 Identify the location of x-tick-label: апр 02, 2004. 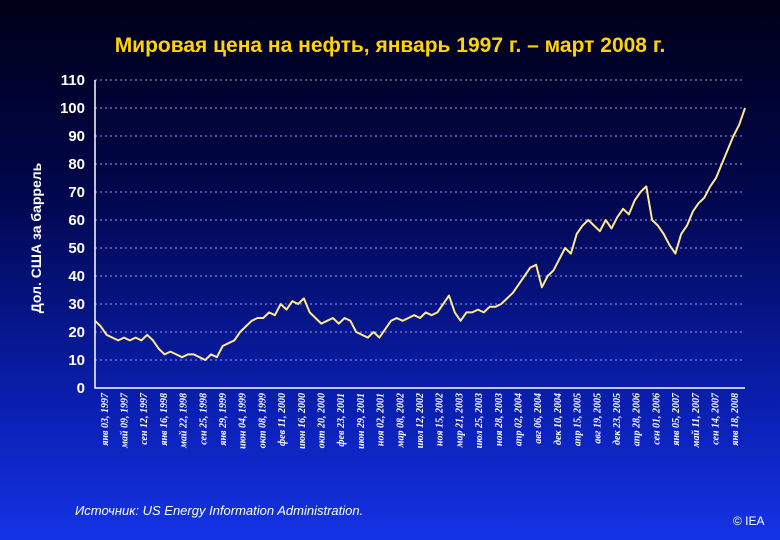
(518, 419).